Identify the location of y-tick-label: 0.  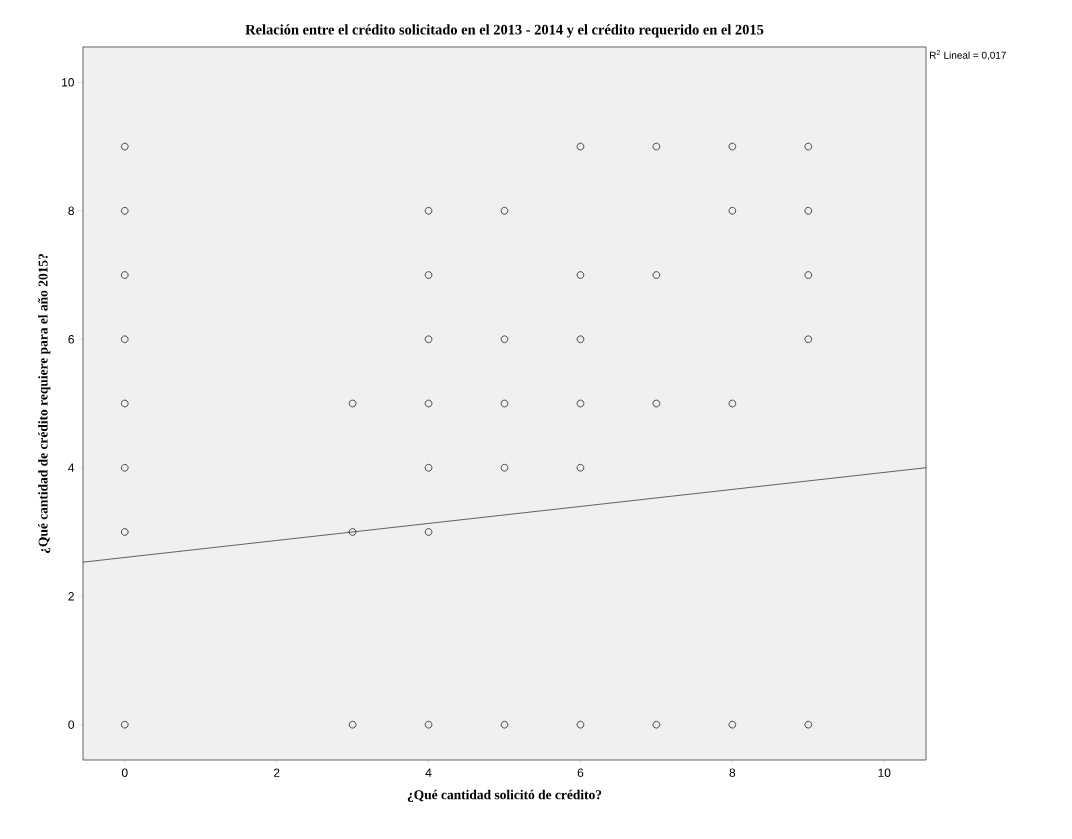
(71, 724).